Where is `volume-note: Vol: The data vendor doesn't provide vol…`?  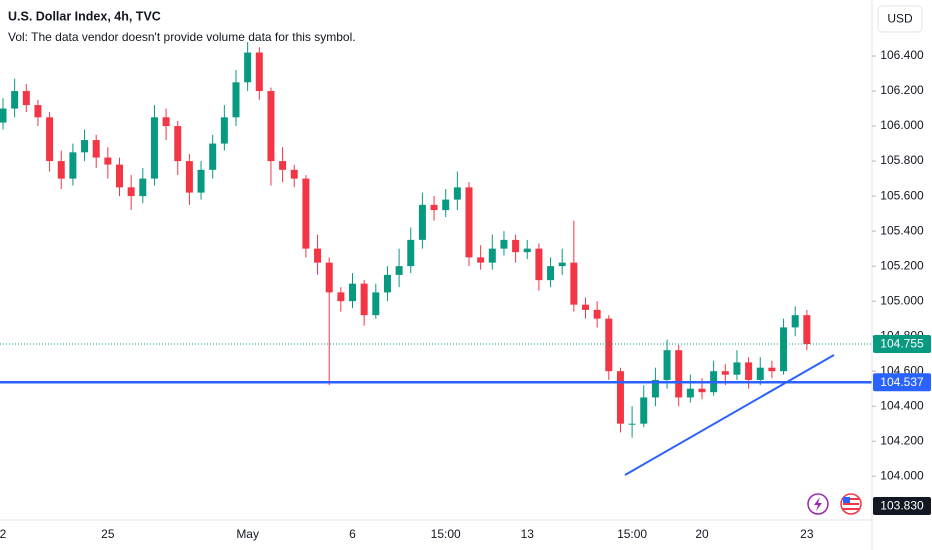 volume-note: Vol: The data vendor doesn't provide vol… is located at coordinates (182, 37).